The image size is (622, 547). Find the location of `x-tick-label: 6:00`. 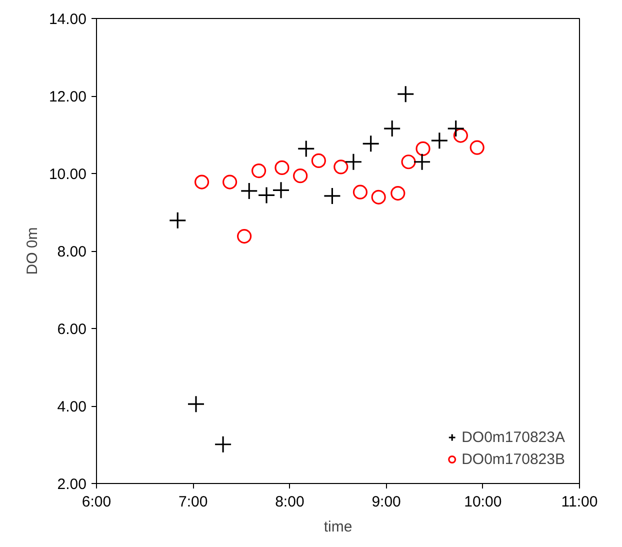

x-tick-label: 6:00 is located at coordinates (97, 502).